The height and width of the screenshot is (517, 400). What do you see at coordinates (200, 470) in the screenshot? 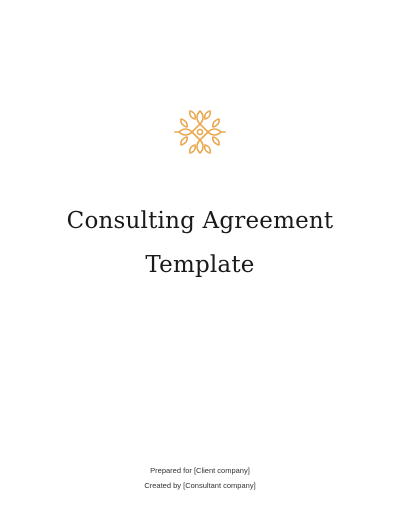
I see `prepared-for-text: Prepared for [Client company]` at bounding box center [200, 470].